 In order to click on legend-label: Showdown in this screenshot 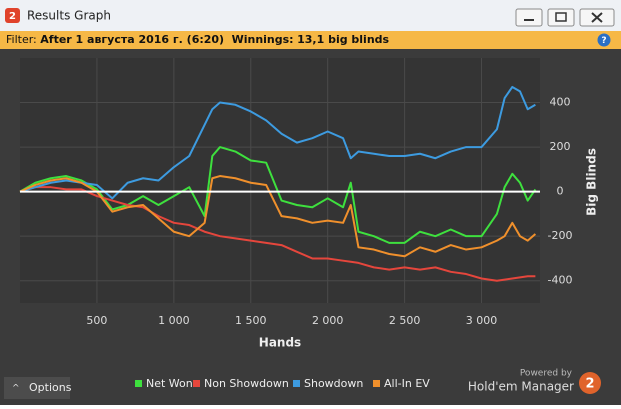, I will do `click(333, 383)`.